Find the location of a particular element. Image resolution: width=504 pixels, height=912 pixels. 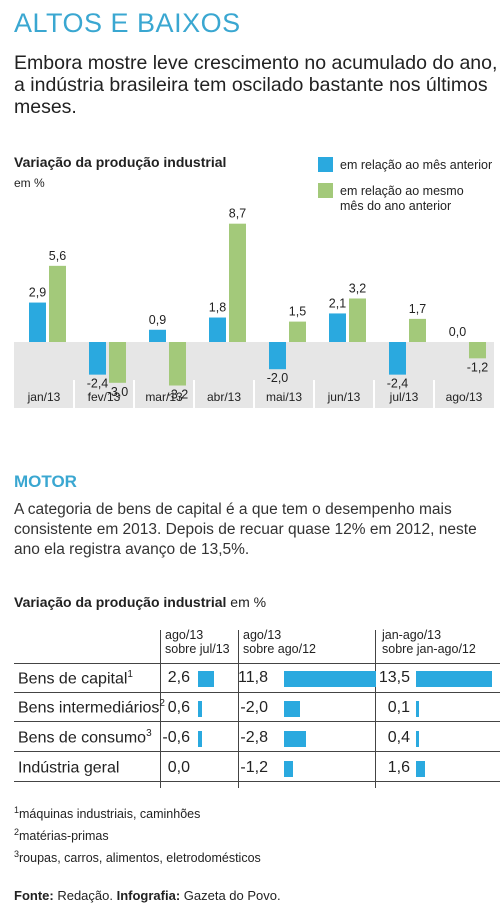

chart-title: Variação da produção industrial is located at coordinates (120, 162).